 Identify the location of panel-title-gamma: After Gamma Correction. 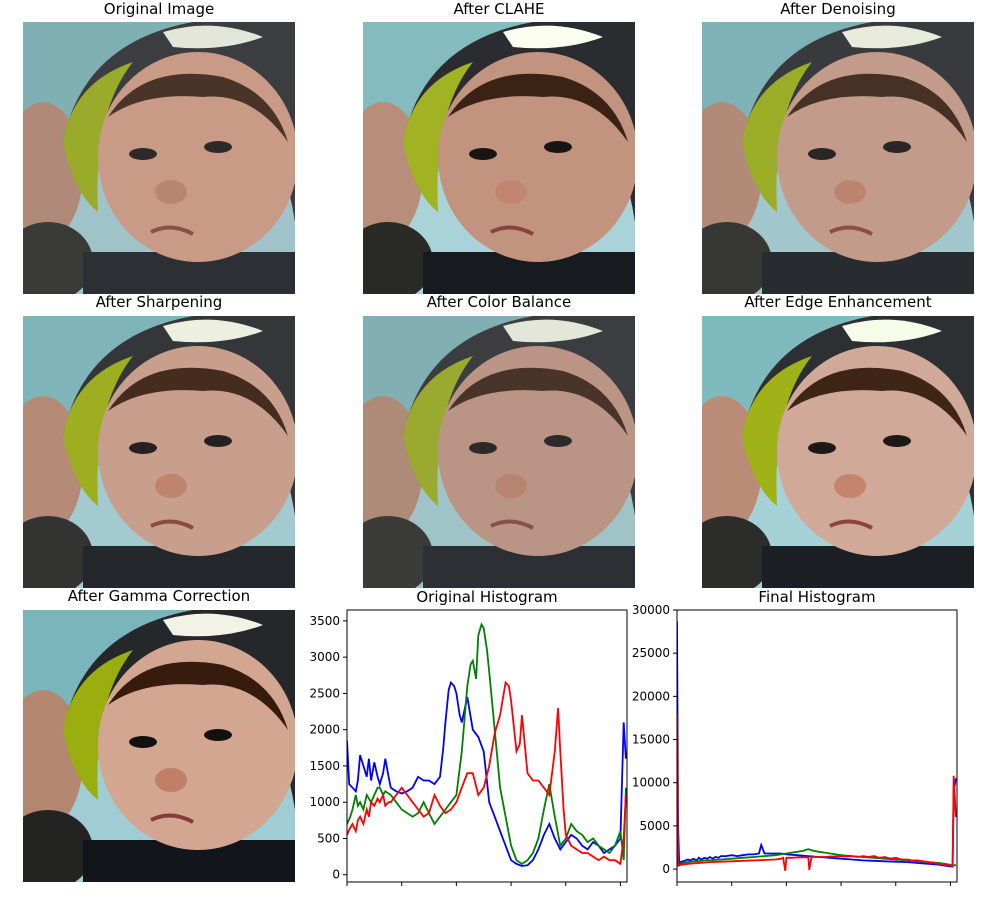
(159, 596).